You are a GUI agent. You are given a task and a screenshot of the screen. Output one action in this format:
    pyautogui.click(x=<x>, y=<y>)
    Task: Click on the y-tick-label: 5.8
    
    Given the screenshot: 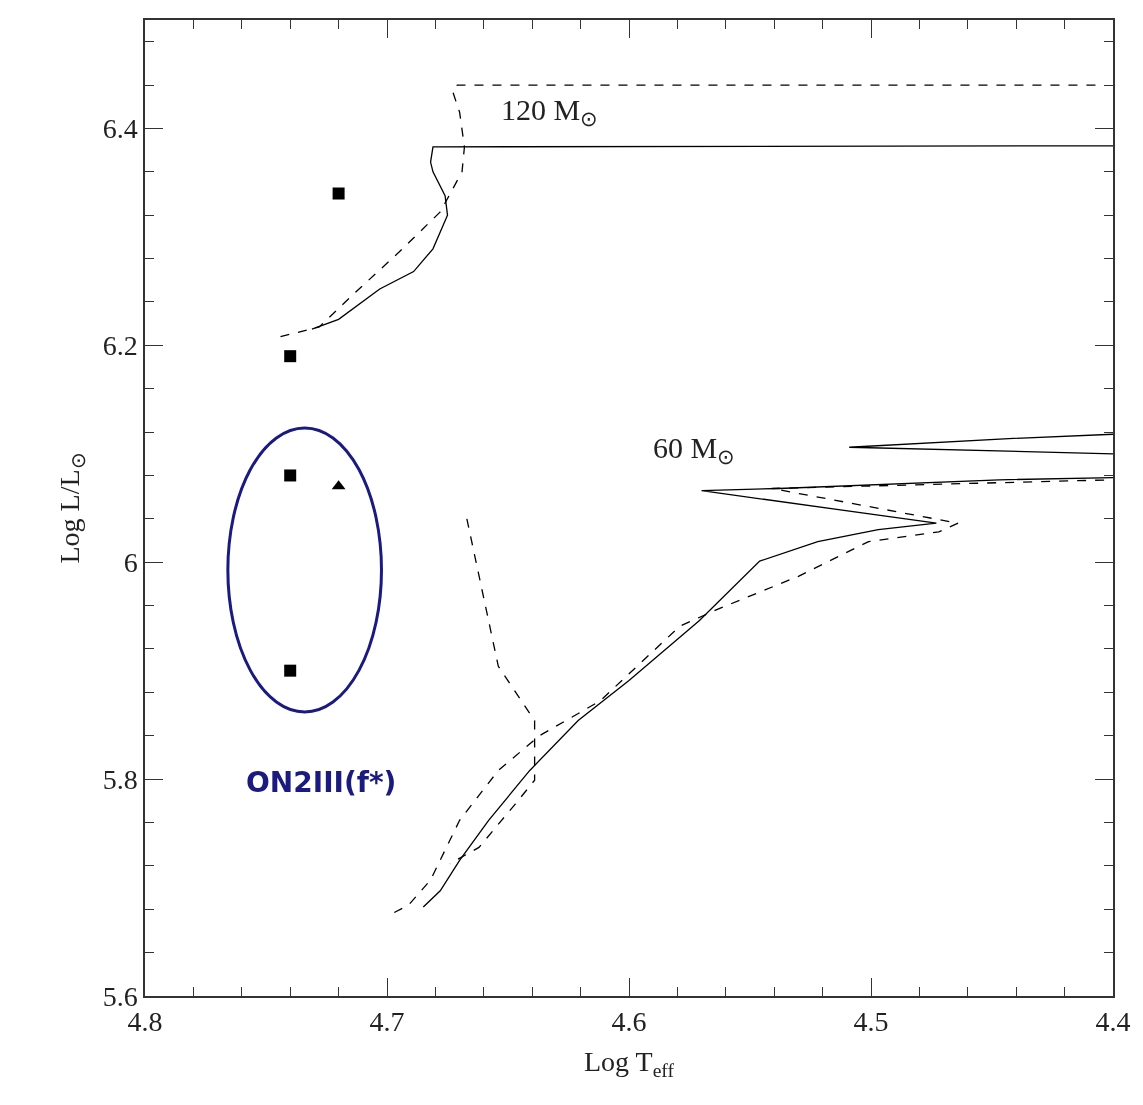 What is the action you would take?
    pyautogui.click(x=120, y=779)
    